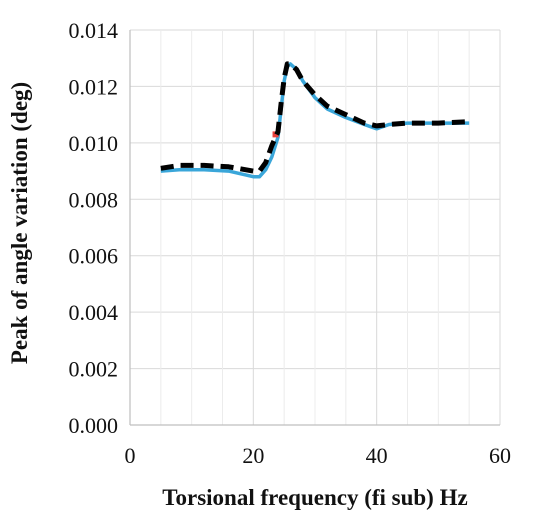 The image size is (550, 519). Describe the element at coordinates (94, 312) in the screenshot. I see `y-tick-label: 0.004` at that location.